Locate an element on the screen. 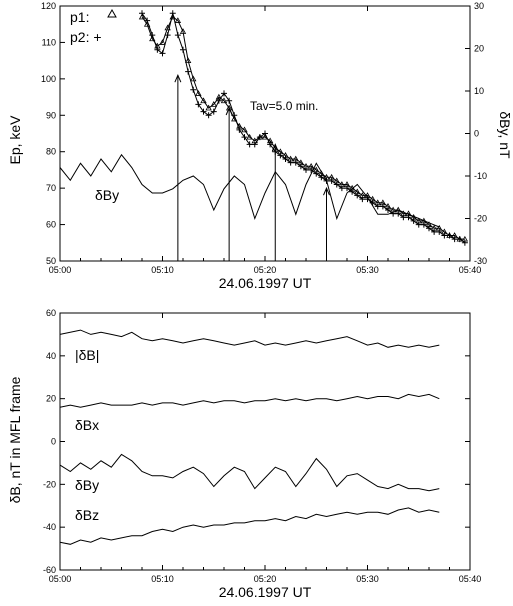 The width and height of the screenshot is (513, 606). bottom-x-tick-label: 05:30 is located at coordinates (367, 579).